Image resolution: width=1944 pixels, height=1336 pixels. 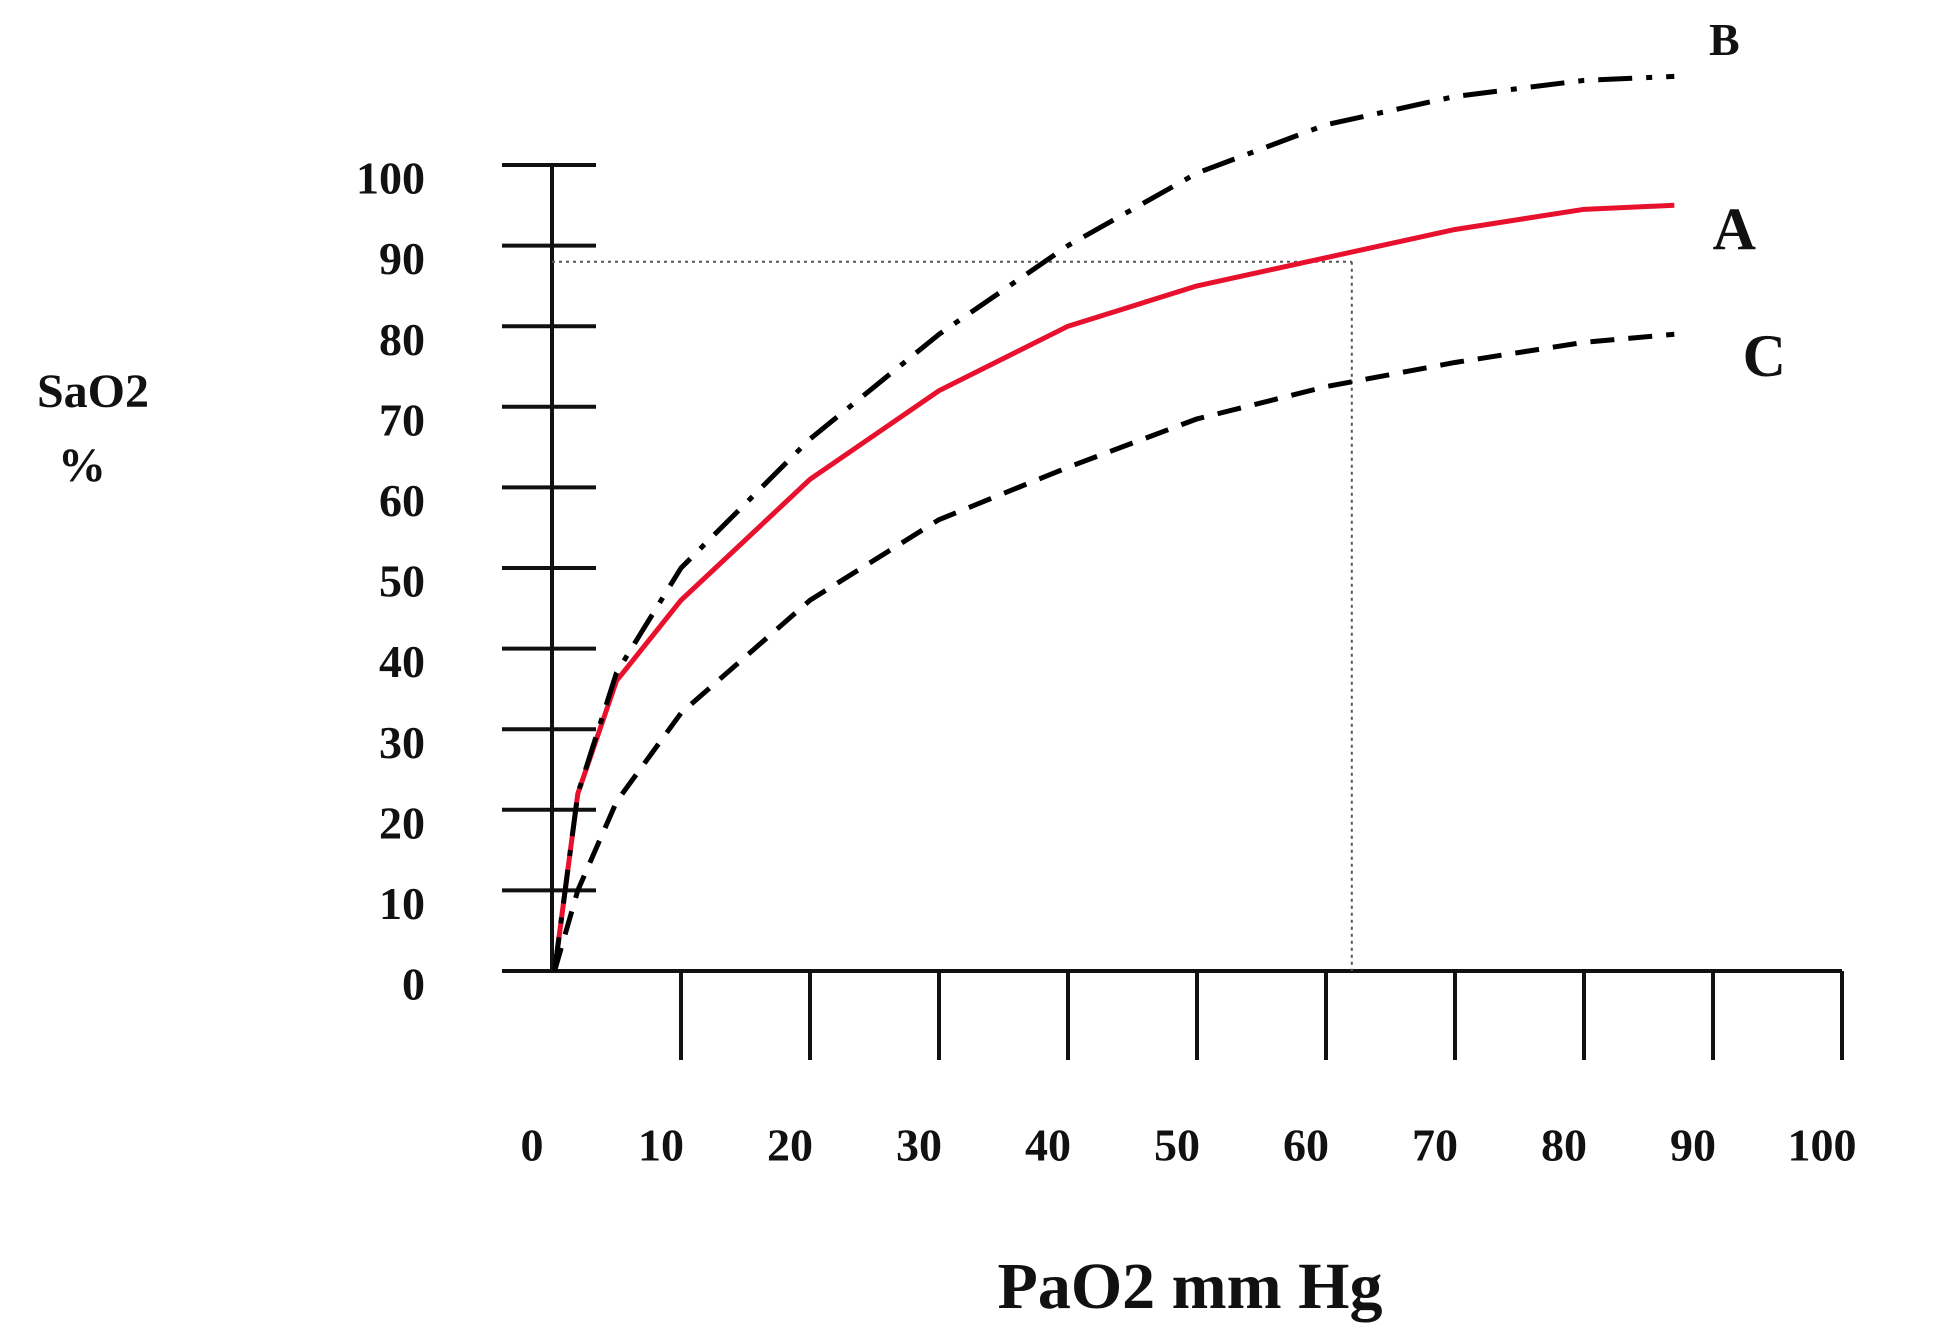 What do you see at coordinates (402, 822) in the screenshot?
I see `y-tick-label: 20` at bounding box center [402, 822].